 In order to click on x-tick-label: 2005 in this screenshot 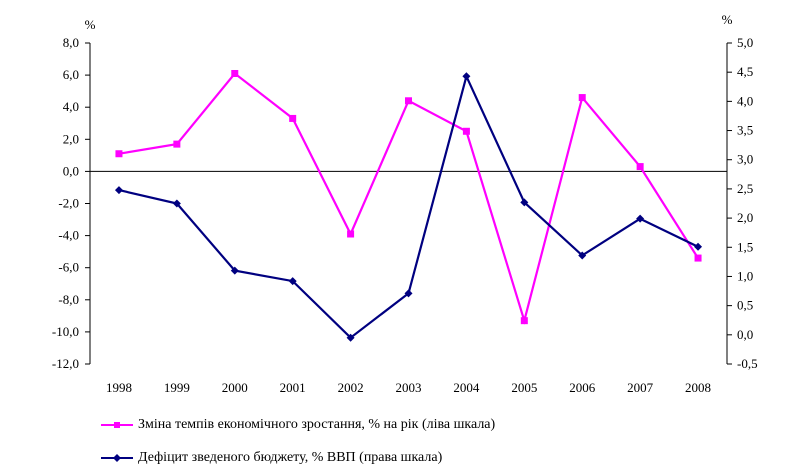, I will do `click(524, 387)`.